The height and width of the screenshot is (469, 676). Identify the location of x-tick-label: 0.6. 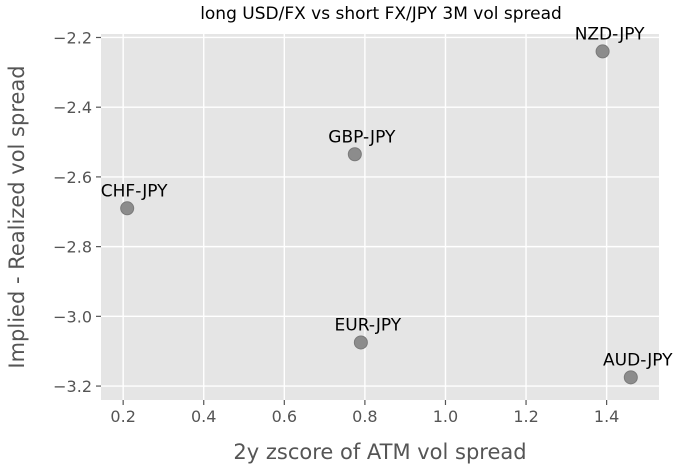
(284, 416).